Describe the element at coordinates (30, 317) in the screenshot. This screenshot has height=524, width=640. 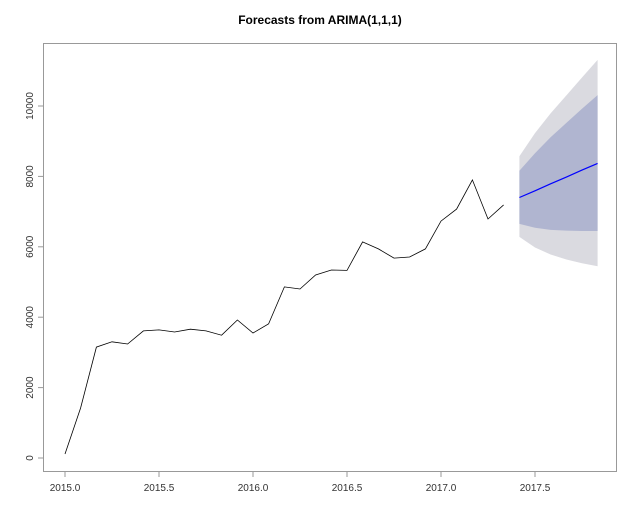
I see `y-tick-label: 4000` at that location.